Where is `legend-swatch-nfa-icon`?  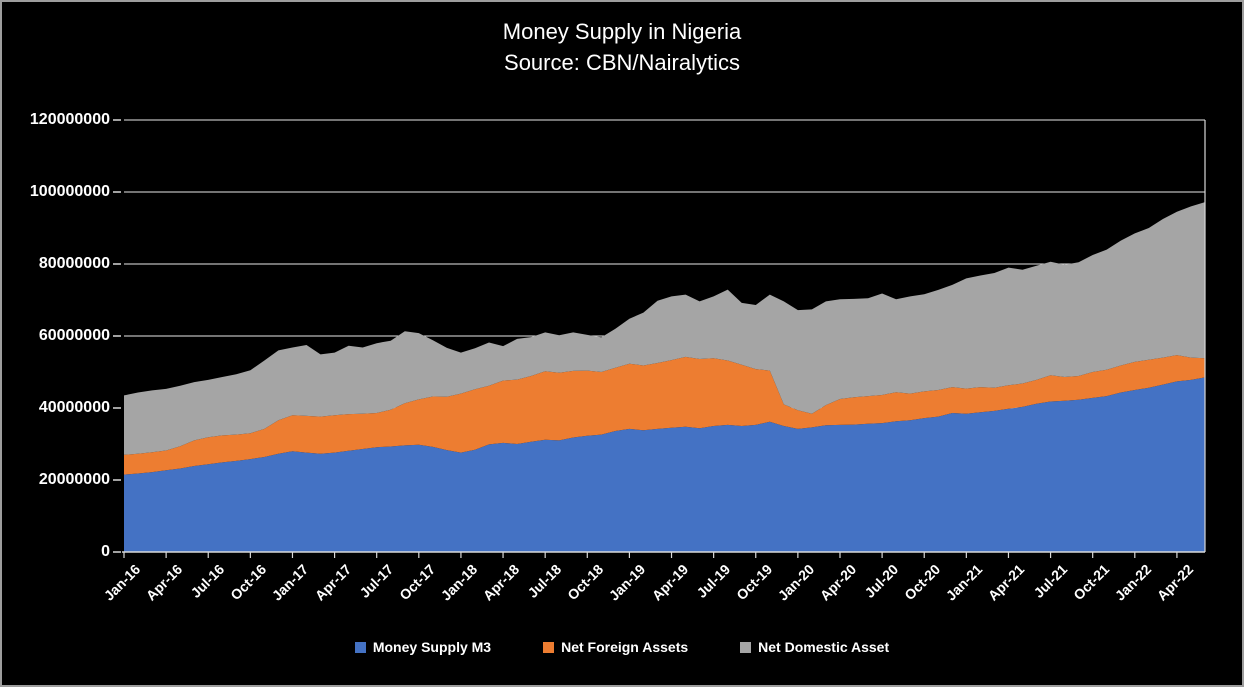 legend-swatch-nfa-icon is located at coordinates (549, 647).